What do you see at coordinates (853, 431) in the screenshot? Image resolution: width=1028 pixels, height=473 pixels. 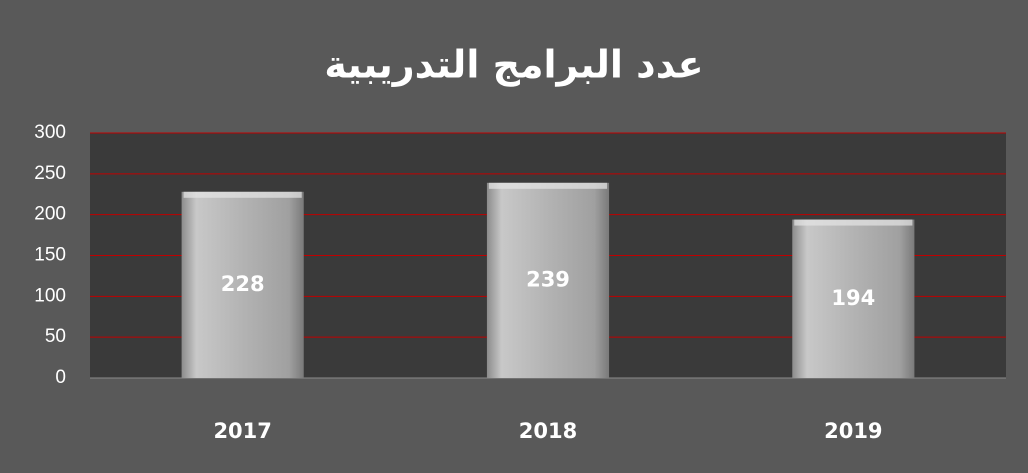 I see `x-tick-label: 2019` at bounding box center [853, 431].